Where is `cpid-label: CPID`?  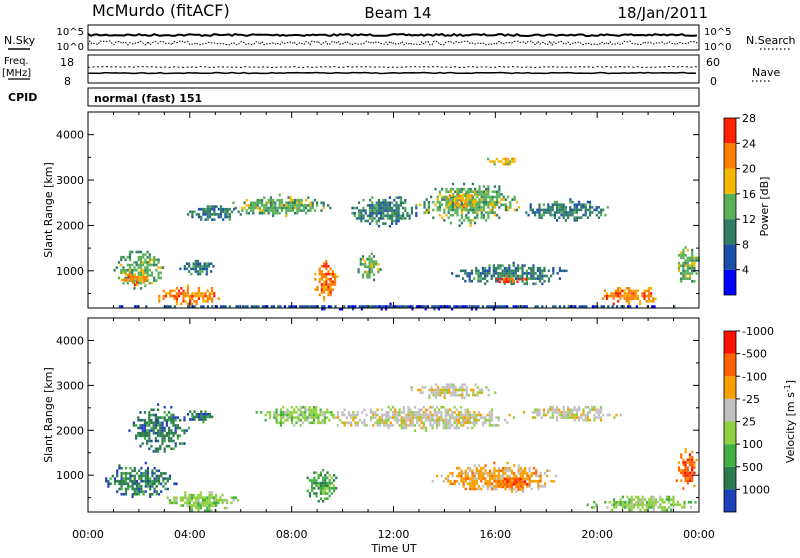
cpid-label: CPID is located at coordinates (22, 97).